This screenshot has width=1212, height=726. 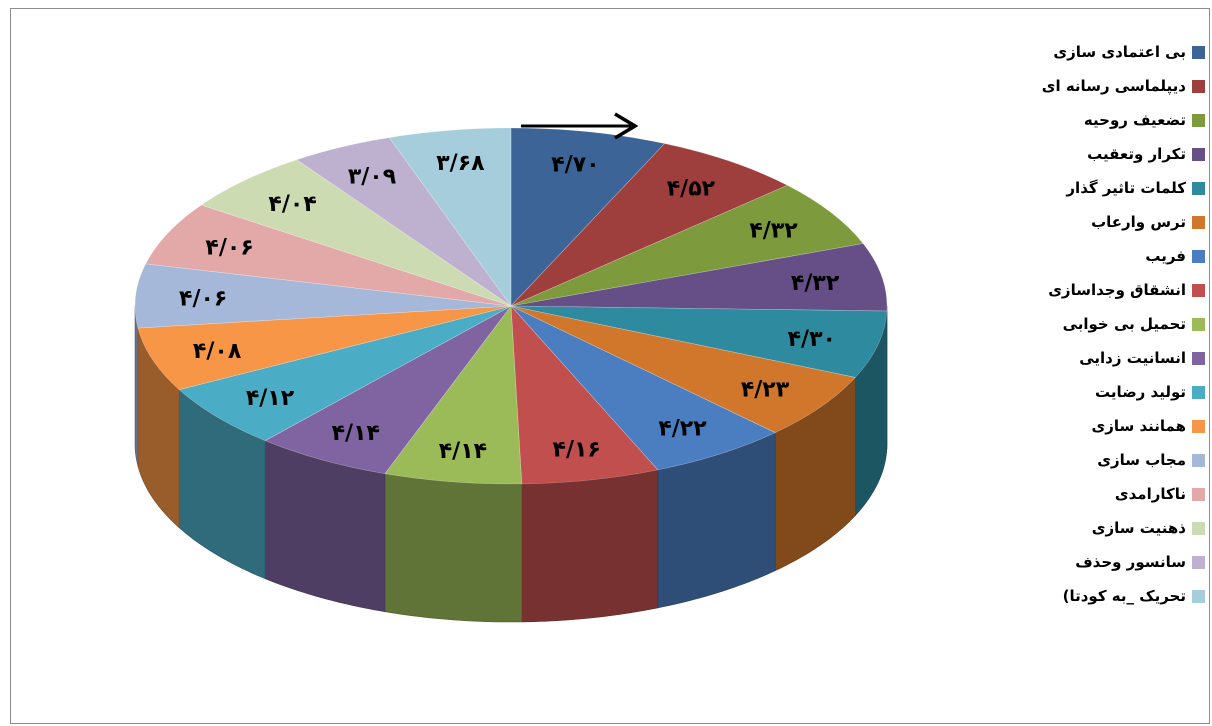 I want to click on legend-label: فریب, so click(x=1165, y=256).